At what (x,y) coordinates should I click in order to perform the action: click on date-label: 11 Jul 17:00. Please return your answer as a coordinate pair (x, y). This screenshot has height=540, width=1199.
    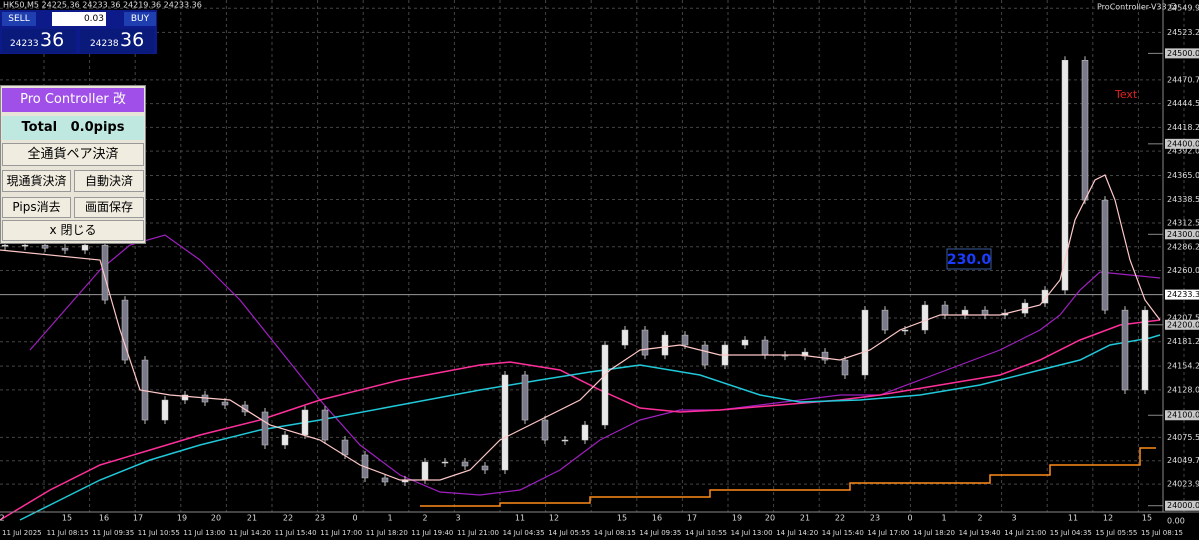
    Looking at the image, I should click on (341, 533).